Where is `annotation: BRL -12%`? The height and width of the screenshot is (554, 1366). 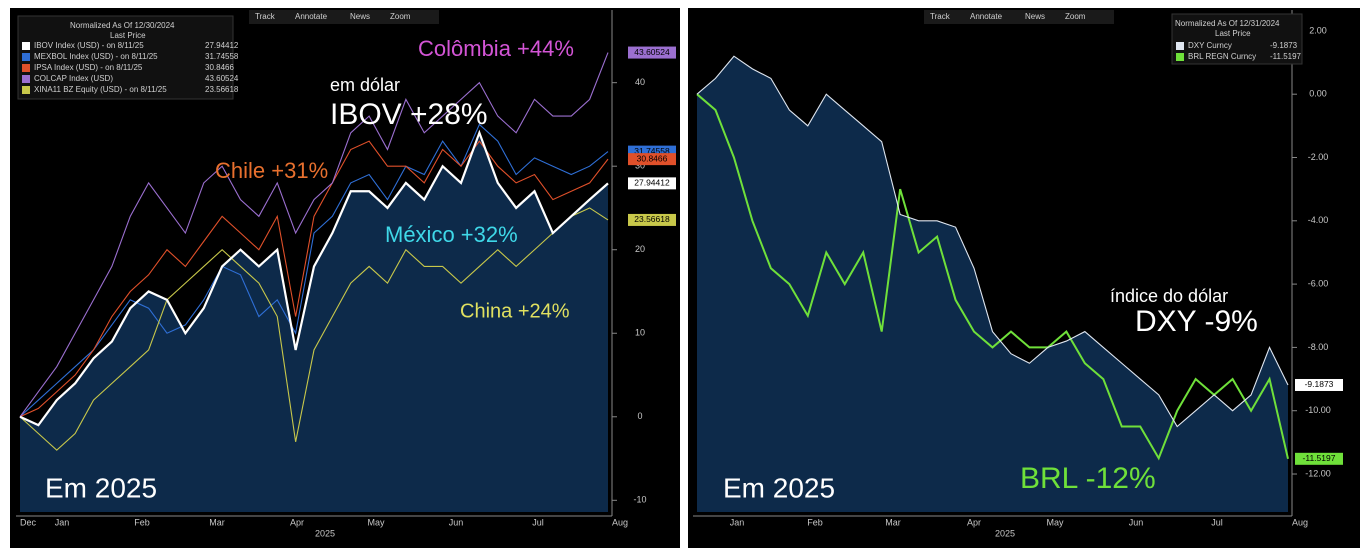 annotation: BRL -12% is located at coordinates (1088, 478).